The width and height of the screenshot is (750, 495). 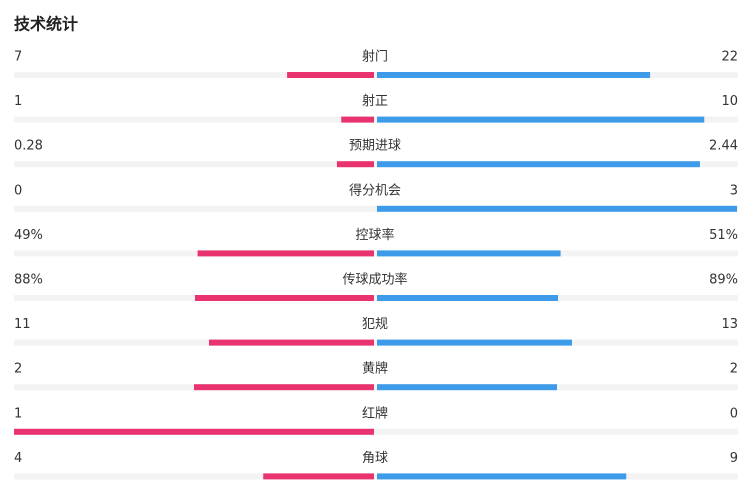 I want to click on stat-label: 传球成功率, so click(x=374, y=280).